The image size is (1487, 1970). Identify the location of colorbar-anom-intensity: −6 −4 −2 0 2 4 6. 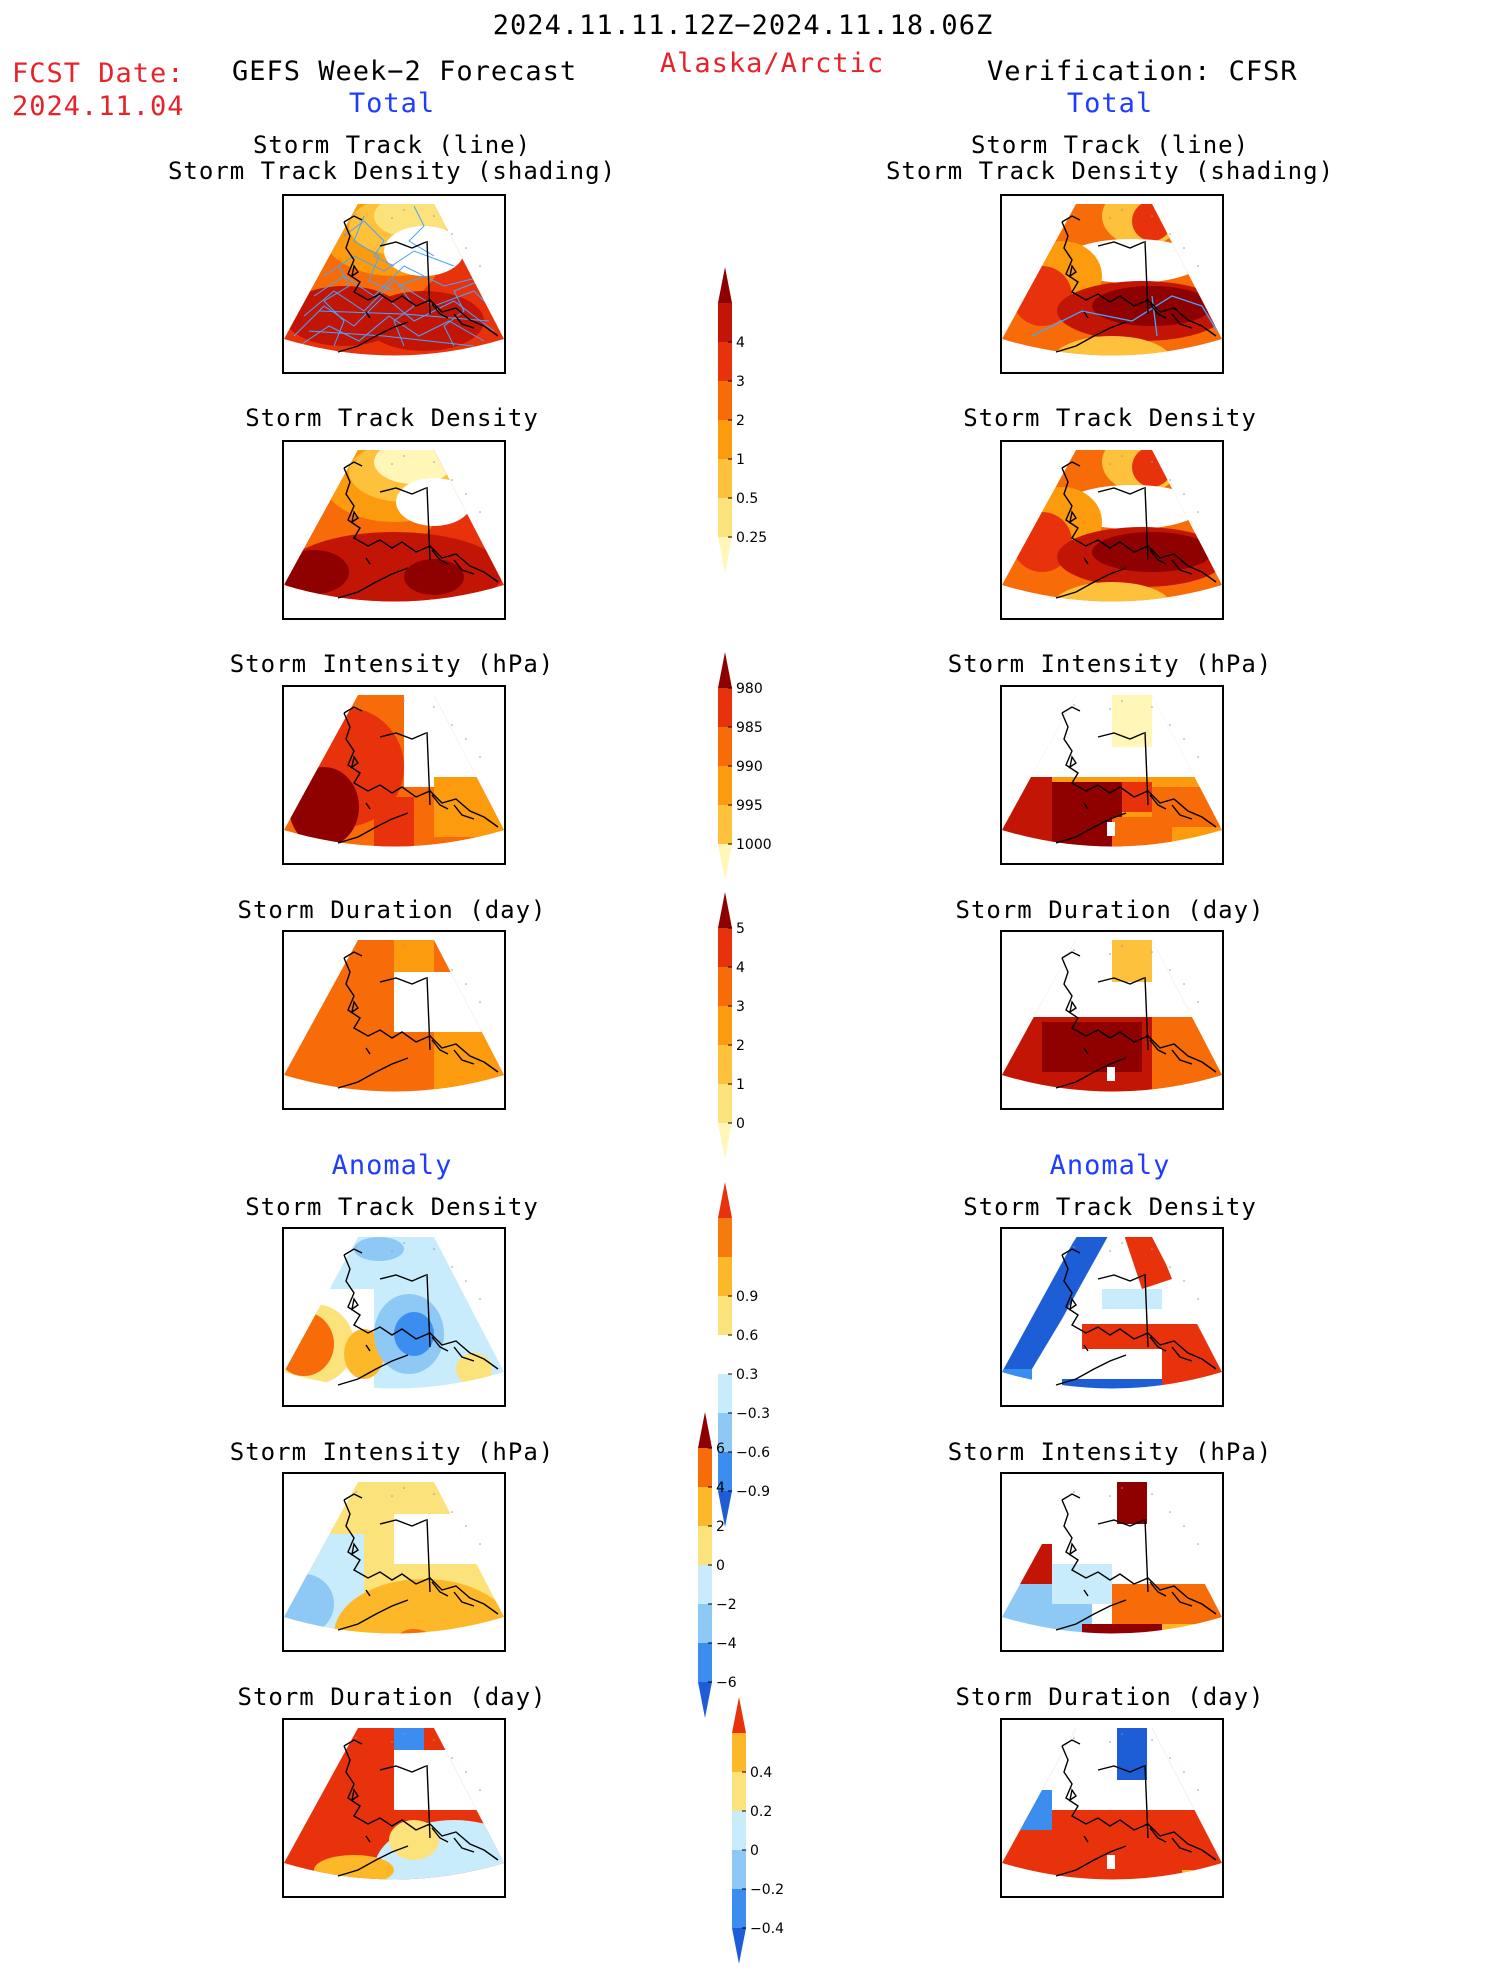
(738, 1567).